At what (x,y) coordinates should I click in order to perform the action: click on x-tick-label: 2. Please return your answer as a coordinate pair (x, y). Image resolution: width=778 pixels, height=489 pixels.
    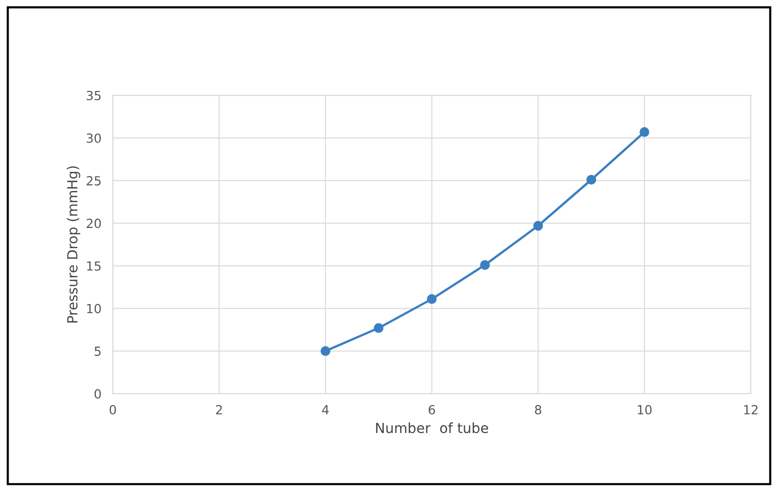
    Looking at the image, I should click on (219, 409).